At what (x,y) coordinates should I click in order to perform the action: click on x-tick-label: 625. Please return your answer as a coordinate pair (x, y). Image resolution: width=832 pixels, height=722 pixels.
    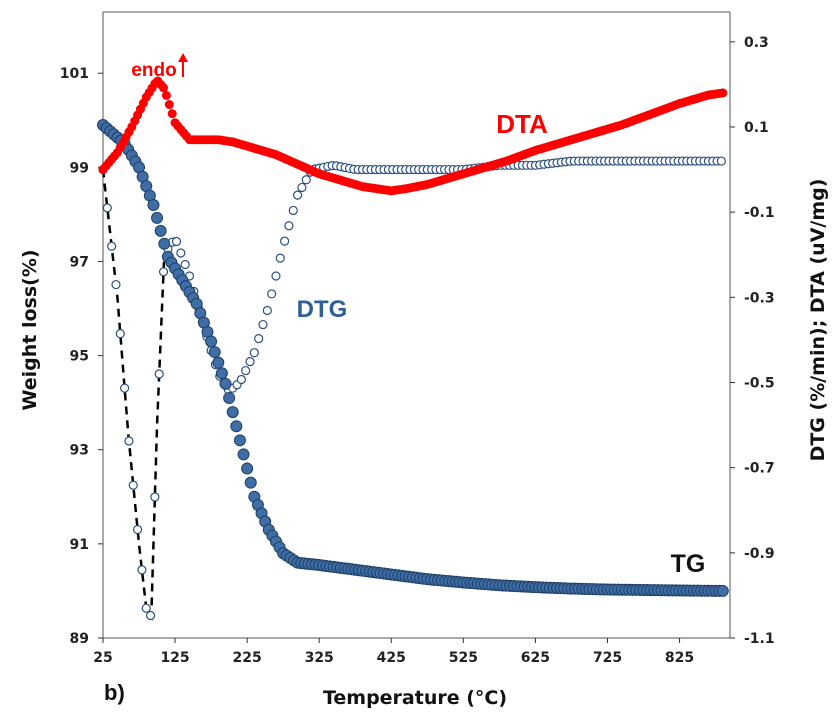
    Looking at the image, I should click on (535, 658).